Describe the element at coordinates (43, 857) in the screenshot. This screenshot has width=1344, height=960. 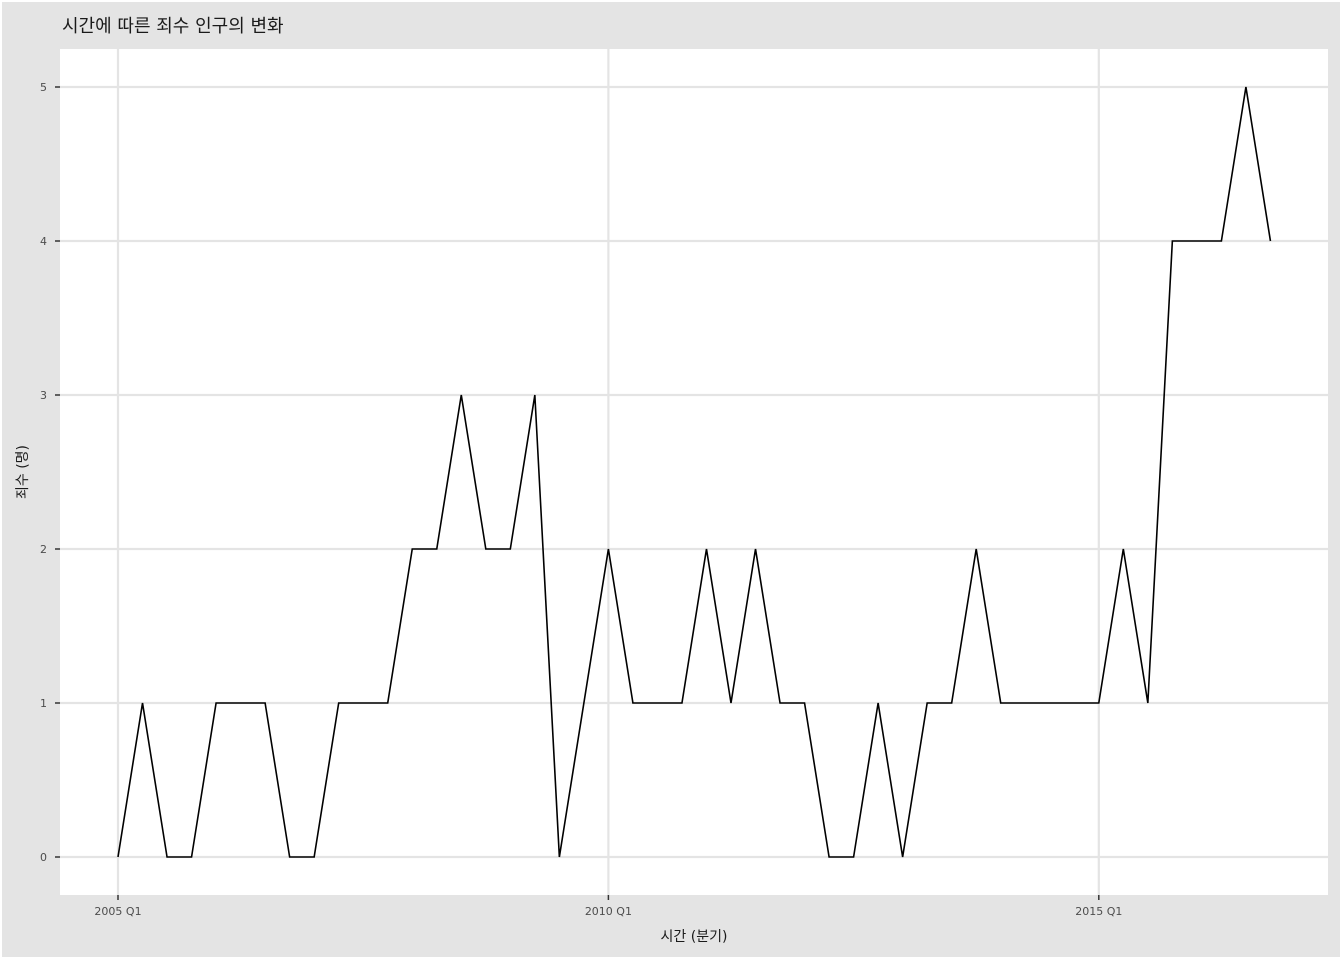
I see `y-tick-label: 0` at that location.